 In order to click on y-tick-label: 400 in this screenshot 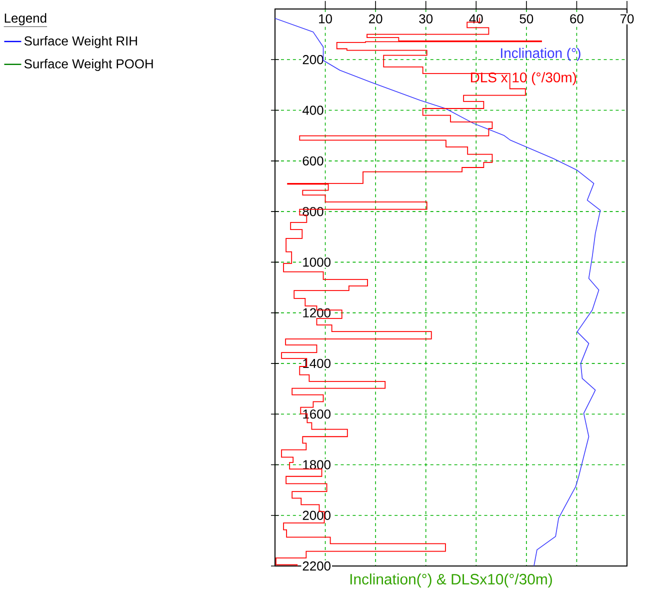, I will do `click(313, 110)`.